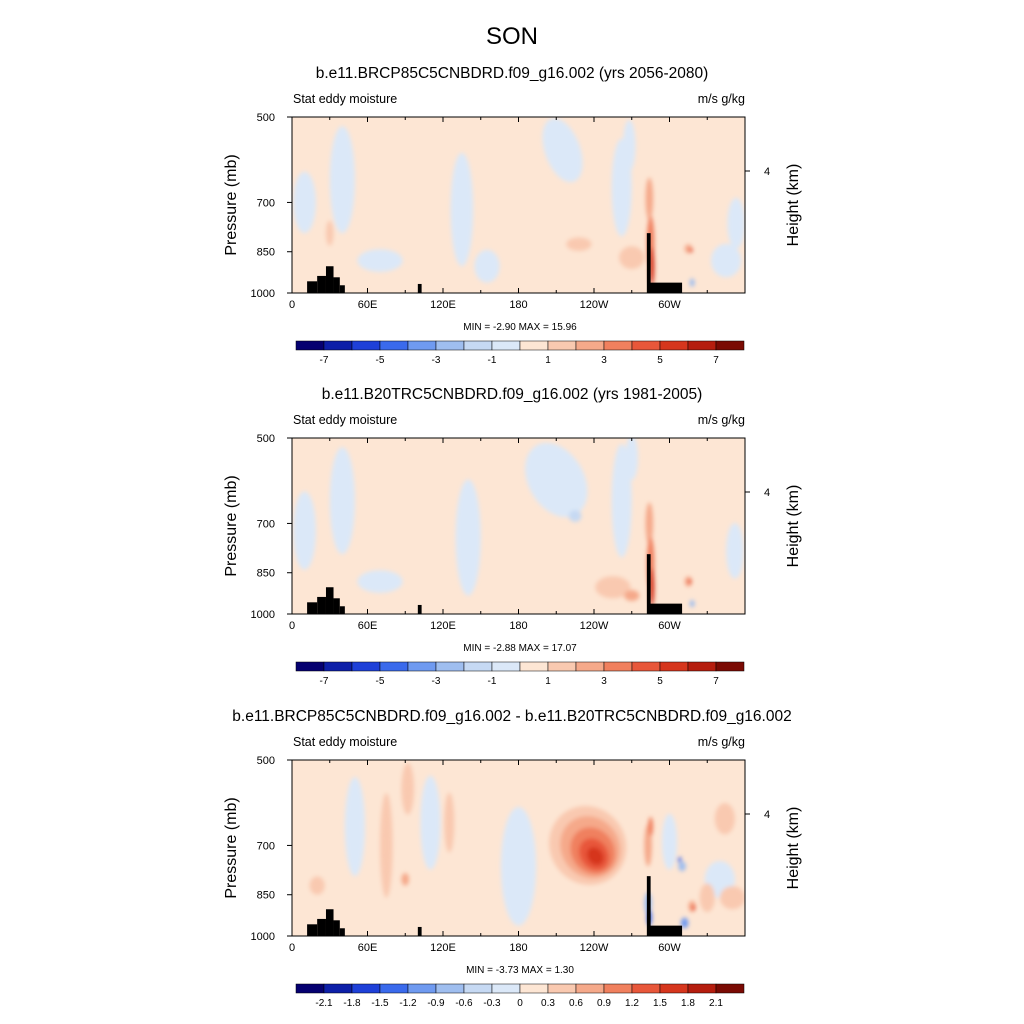 This screenshot has width=1024, height=1024. What do you see at coordinates (520, 674) in the screenshot?
I see `colorbar: -7 -5 -3 -1 1 3 5 7` at bounding box center [520, 674].